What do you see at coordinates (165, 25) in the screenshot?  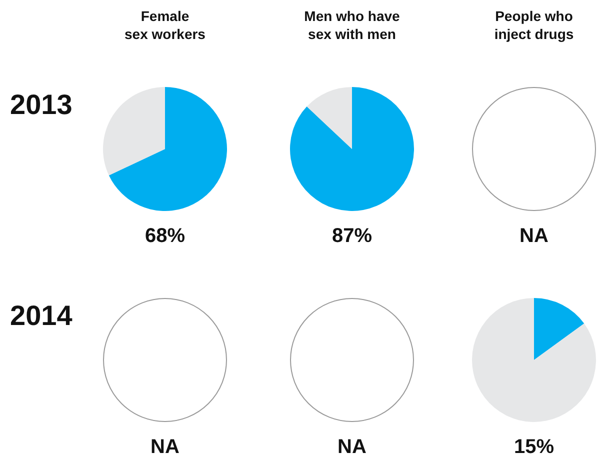 I see `chart-title: Female sex workers` at bounding box center [165, 25].